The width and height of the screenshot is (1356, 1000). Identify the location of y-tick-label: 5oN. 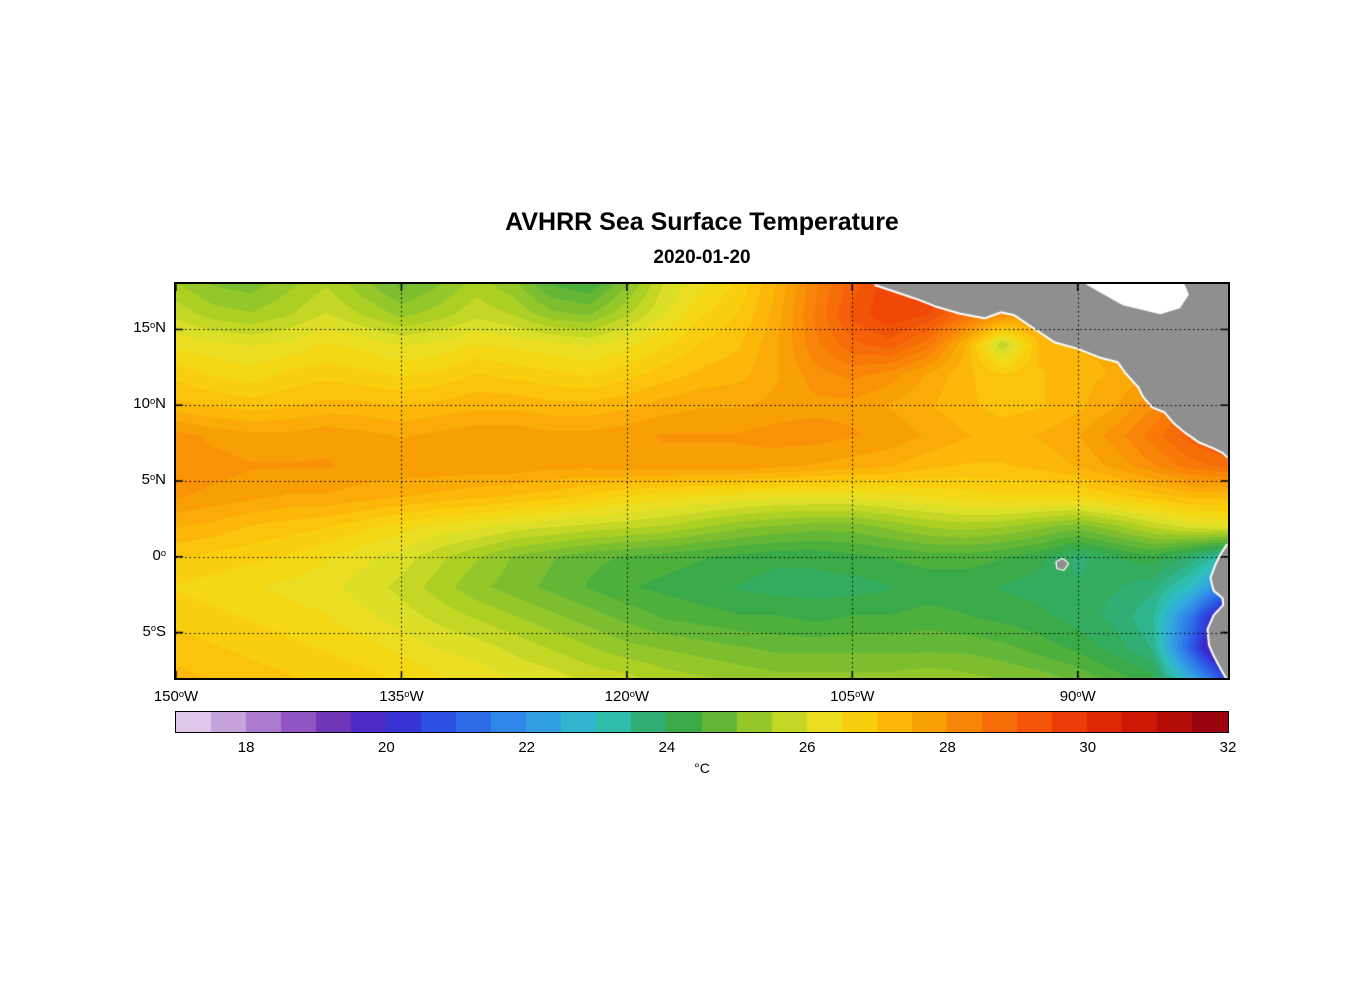
(153, 479).